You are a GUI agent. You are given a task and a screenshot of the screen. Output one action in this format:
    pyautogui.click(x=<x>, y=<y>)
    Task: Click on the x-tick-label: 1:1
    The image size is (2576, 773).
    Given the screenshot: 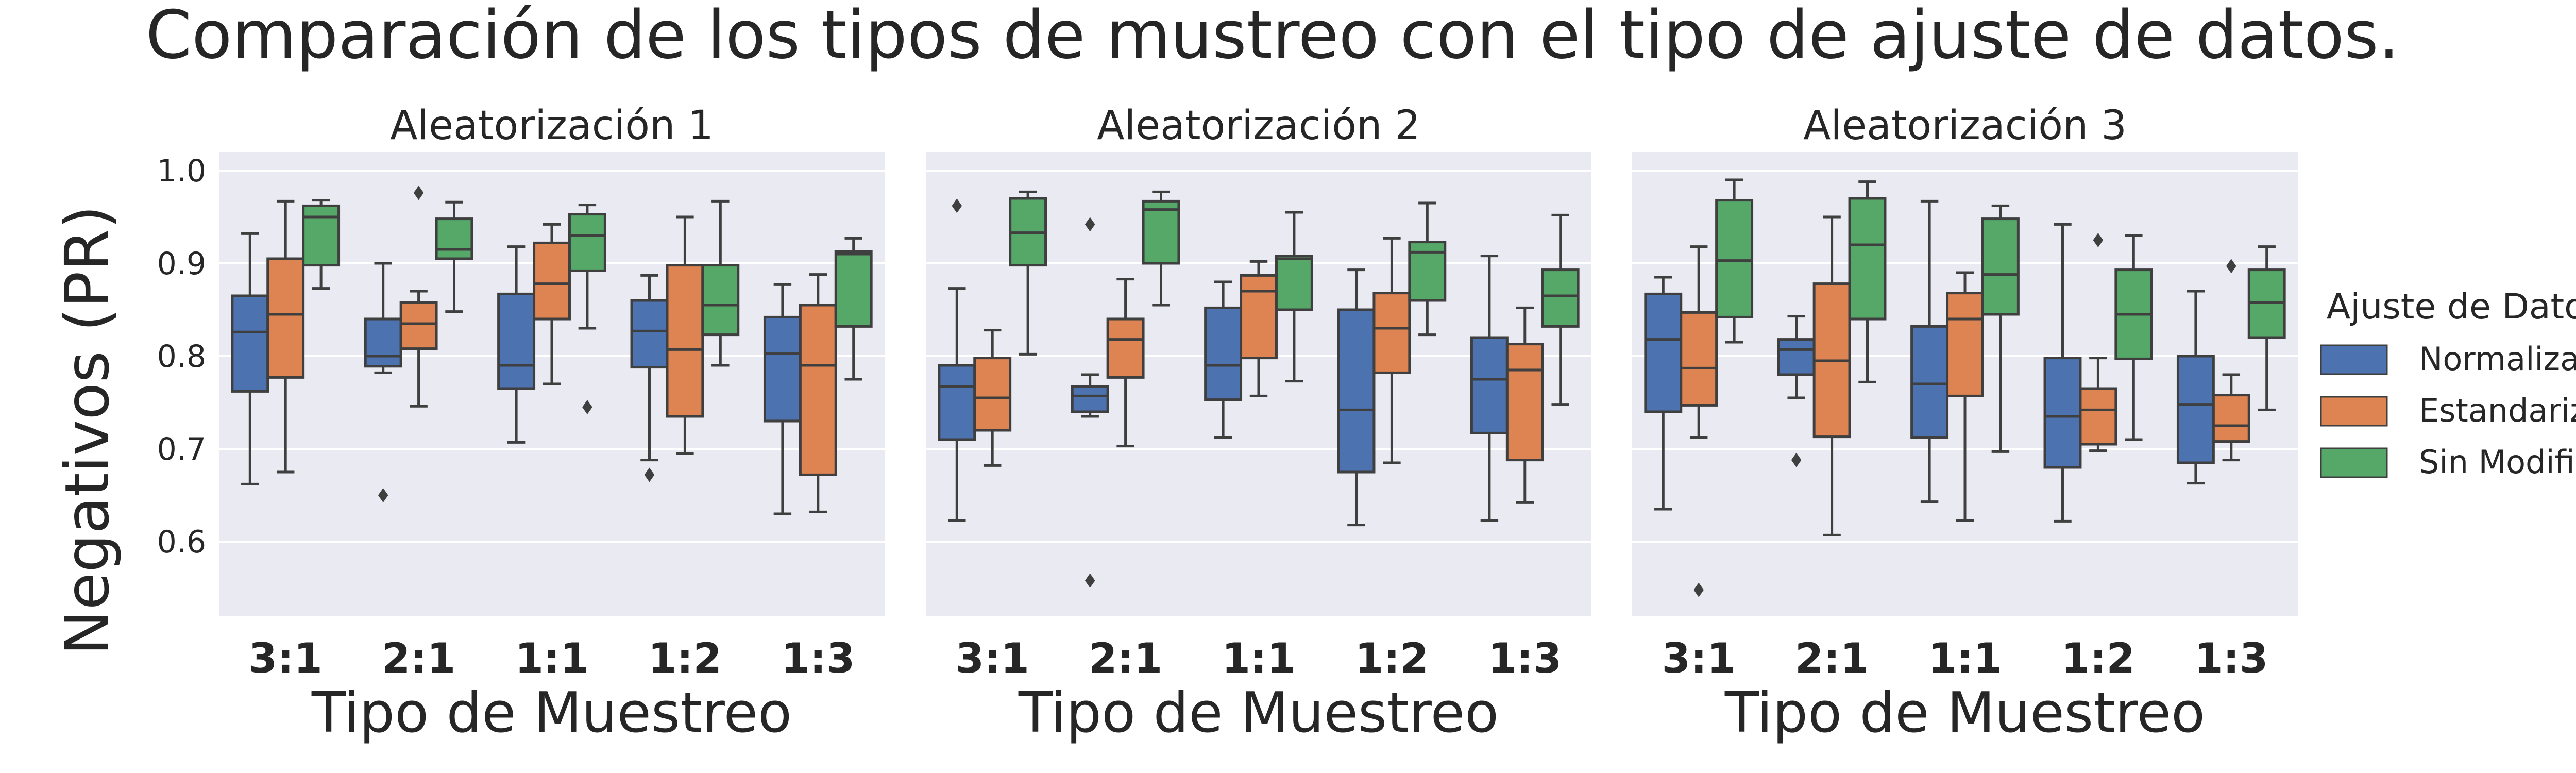 What is the action you would take?
    pyautogui.click(x=1965, y=658)
    